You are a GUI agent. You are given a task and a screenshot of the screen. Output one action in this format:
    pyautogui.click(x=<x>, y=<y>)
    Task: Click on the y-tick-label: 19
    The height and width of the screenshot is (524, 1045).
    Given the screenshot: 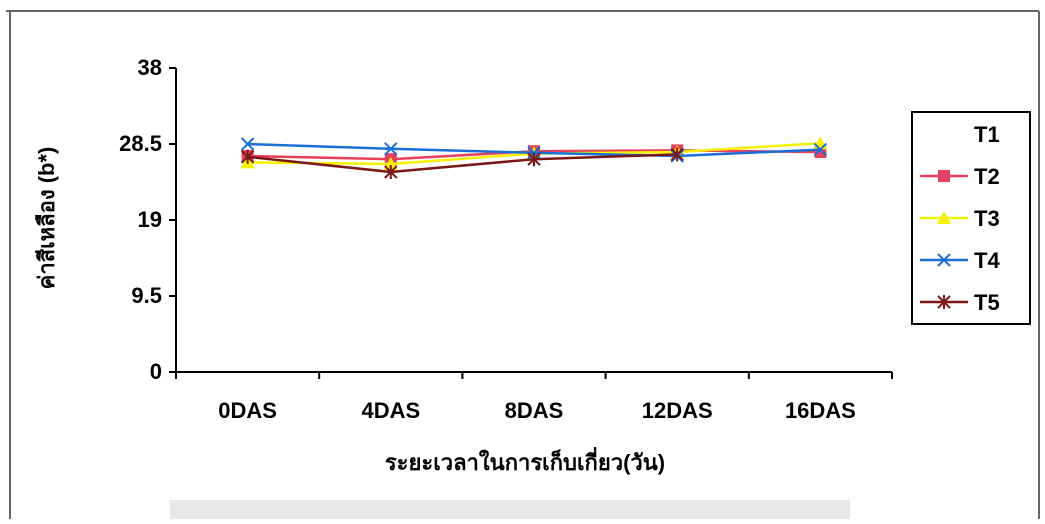 What is the action you would take?
    pyautogui.click(x=150, y=219)
    